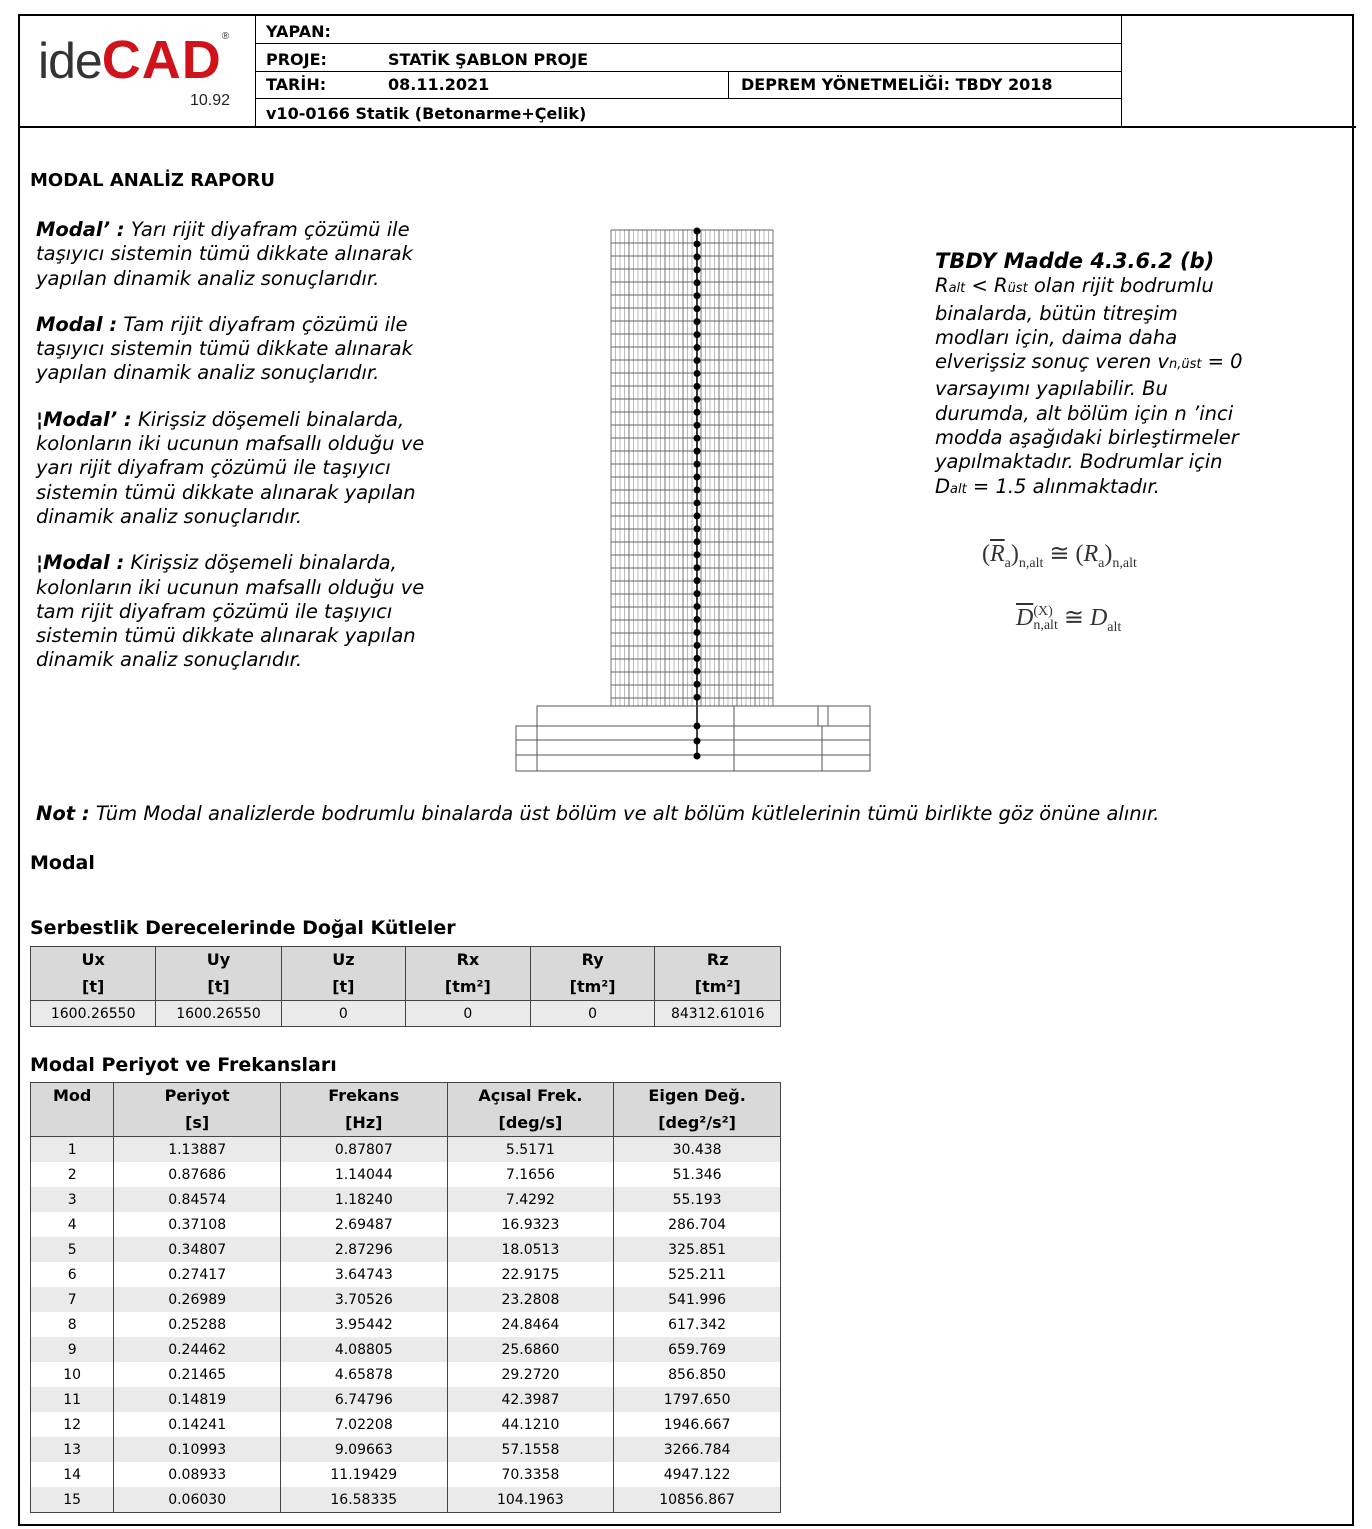 Image resolution: width=1372 pixels, height=1529 pixels. I want to click on table-cell: 16.9323, so click(530, 1224).